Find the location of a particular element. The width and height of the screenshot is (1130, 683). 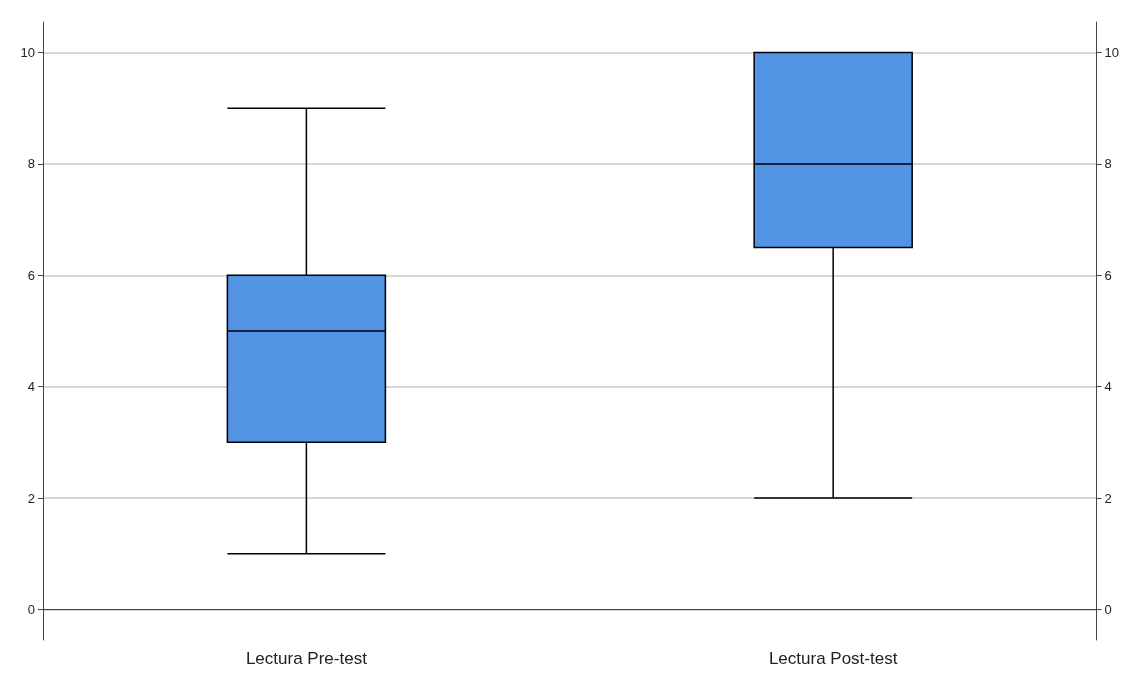

y2-tick-label: 0 is located at coordinates (1108, 609).